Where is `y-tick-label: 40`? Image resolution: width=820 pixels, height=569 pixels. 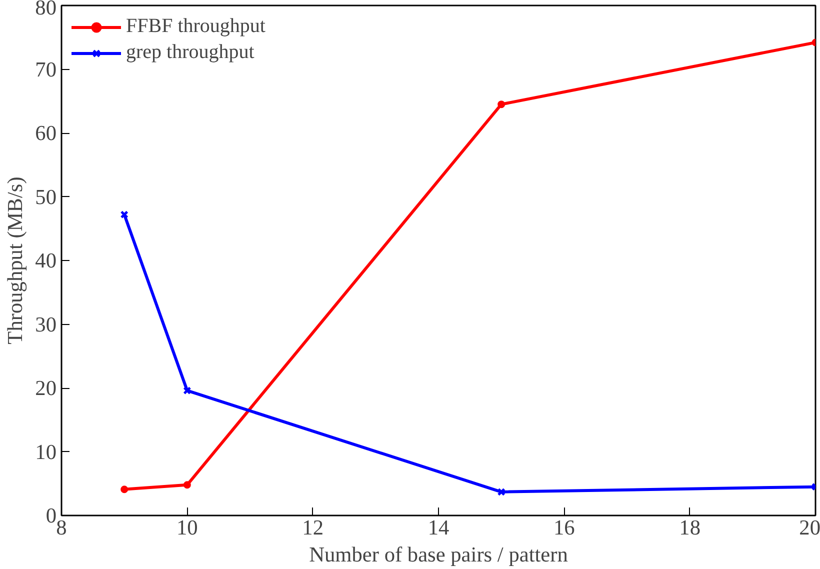 y-tick-label: 40 is located at coordinates (45, 260).